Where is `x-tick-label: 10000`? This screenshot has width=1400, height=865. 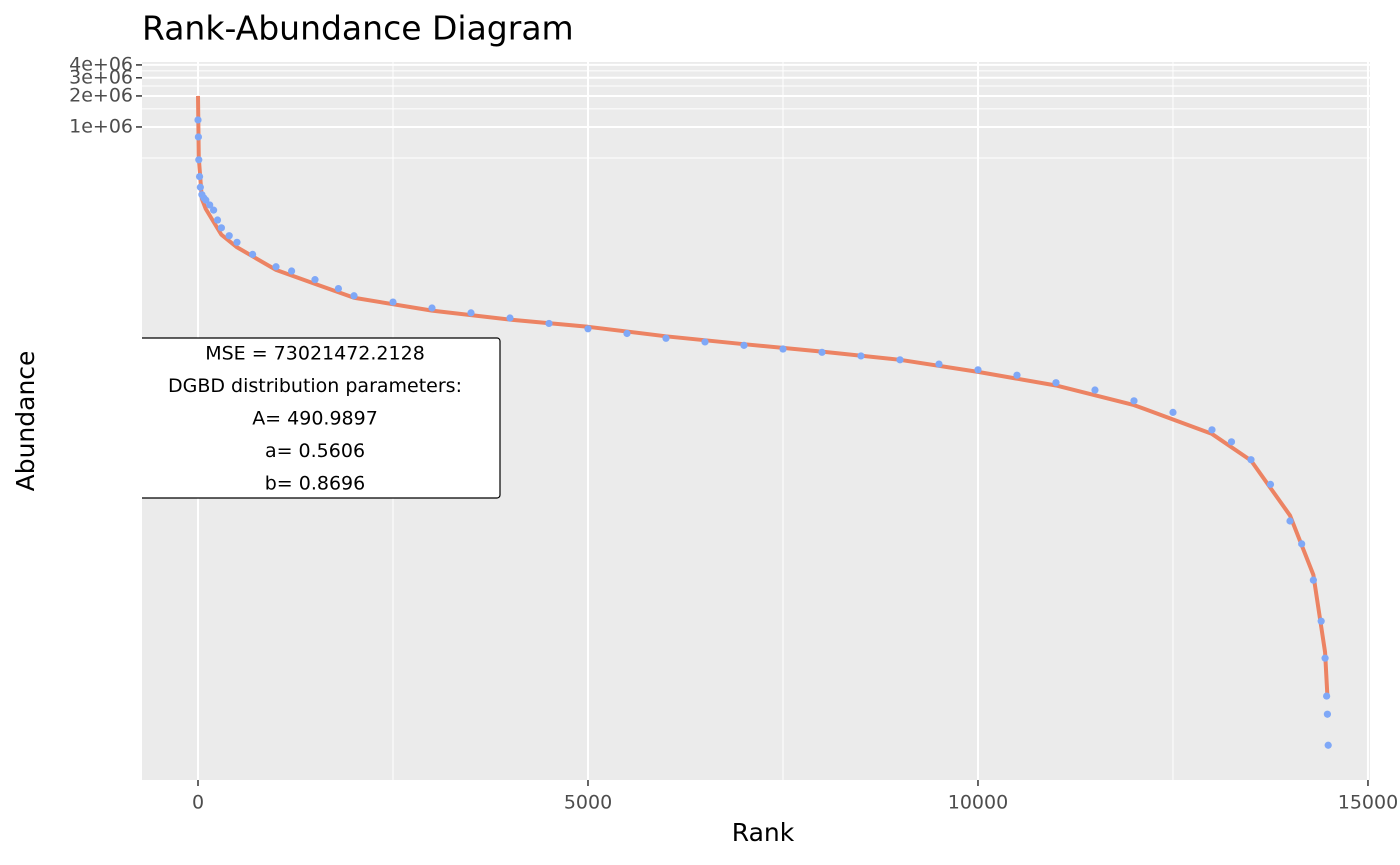
x-tick-label: 10000 is located at coordinates (978, 803).